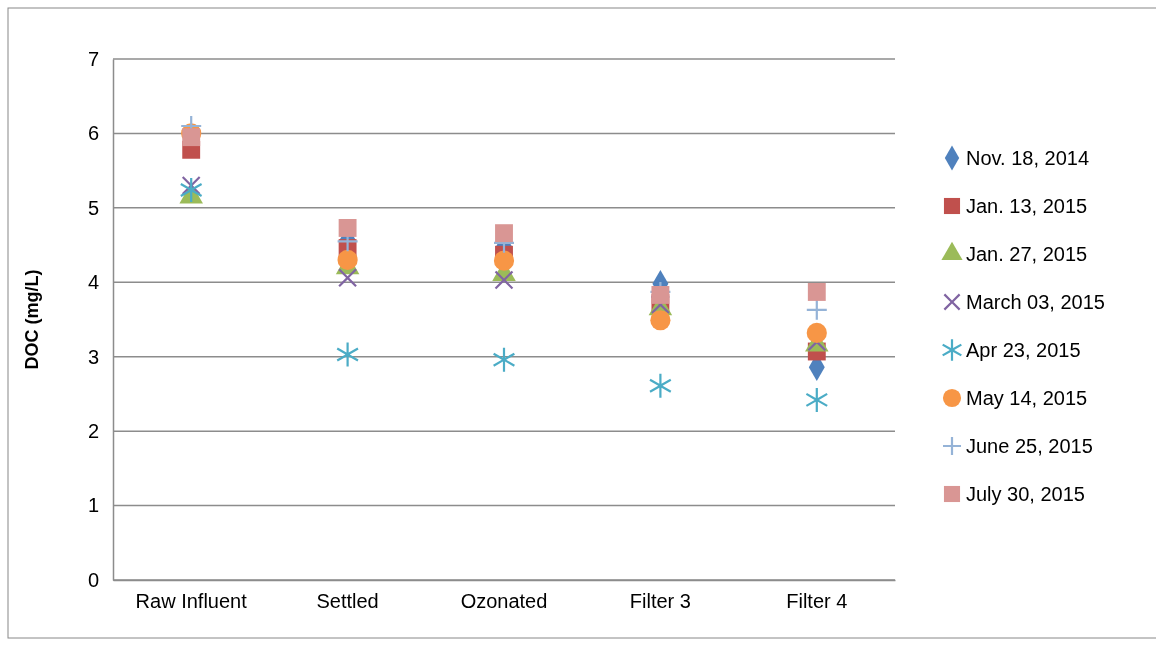 Image resolution: width=1156 pixels, height=645 pixels. What do you see at coordinates (1028, 158) in the screenshot?
I see `legend-label: Nov. 18, 2014` at bounding box center [1028, 158].